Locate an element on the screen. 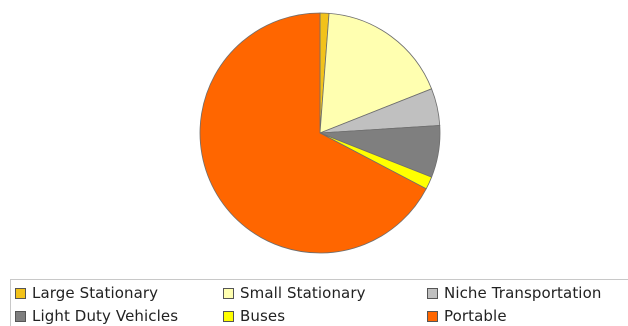  legend-swatch-buses is located at coordinates (228, 316).